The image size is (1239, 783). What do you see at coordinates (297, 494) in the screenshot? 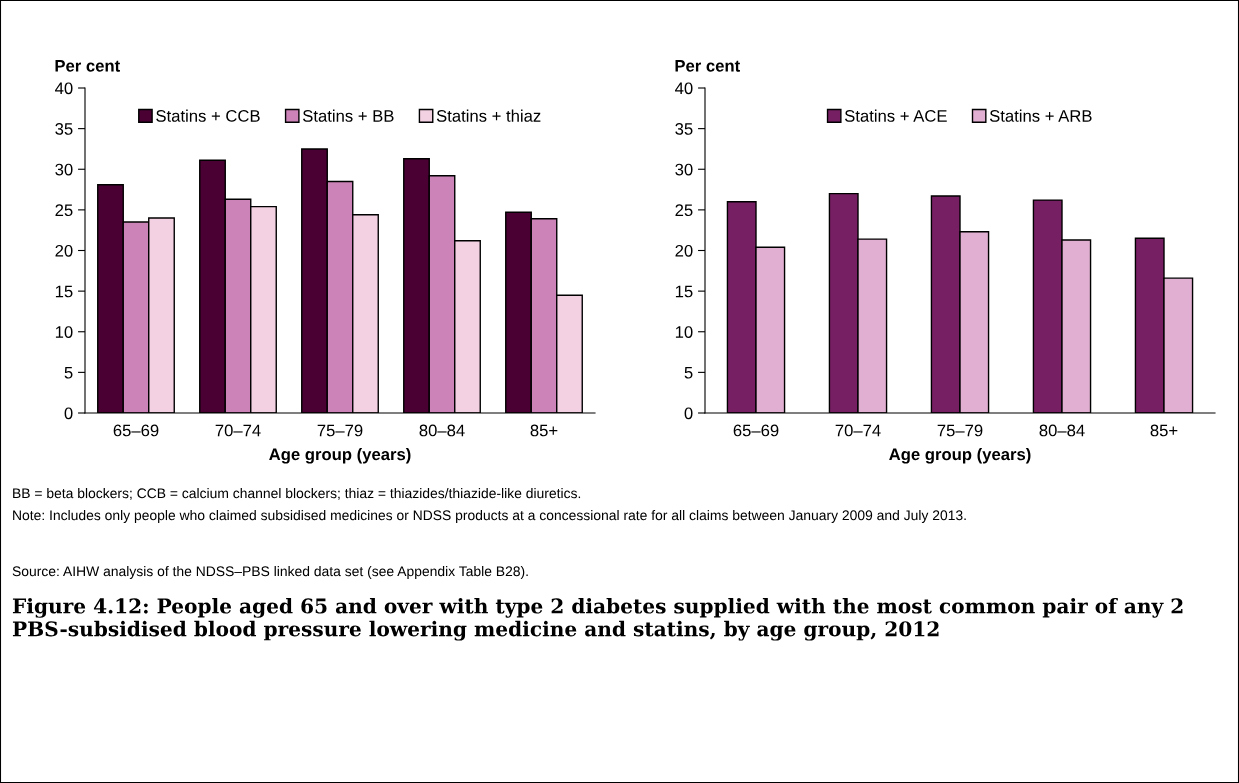
I see `text: BB = beta blockers; CCB = calcium channel blockers; thiaz = thiazides/thiazide-like diuretics.` at bounding box center [297, 494].